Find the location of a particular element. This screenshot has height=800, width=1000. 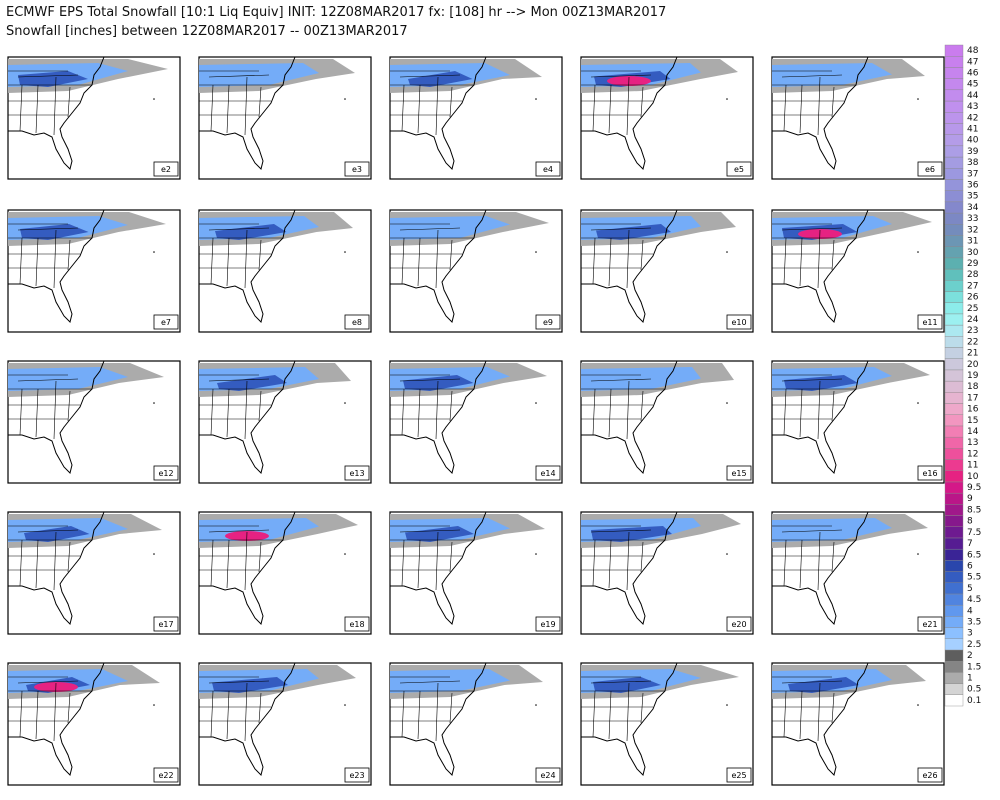

panel-label: e4 is located at coordinates (548, 169).